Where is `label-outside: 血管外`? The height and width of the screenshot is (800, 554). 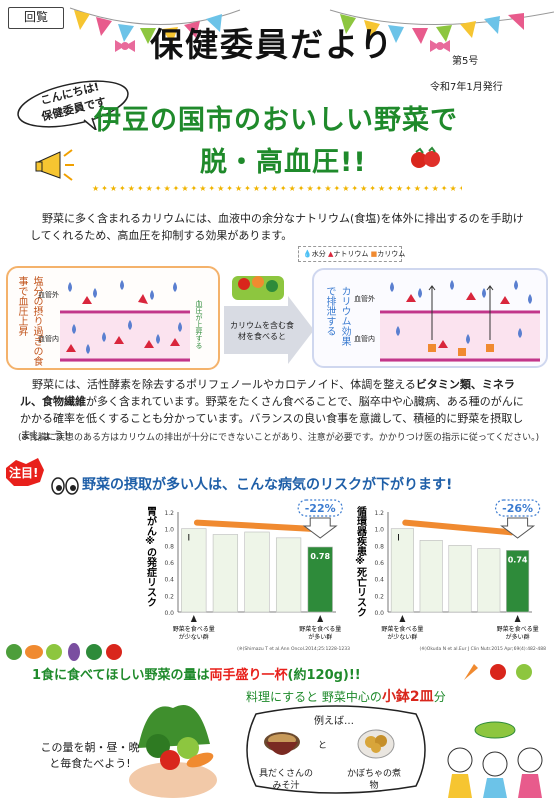 label-outside: 血管外 is located at coordinates (48, 295).